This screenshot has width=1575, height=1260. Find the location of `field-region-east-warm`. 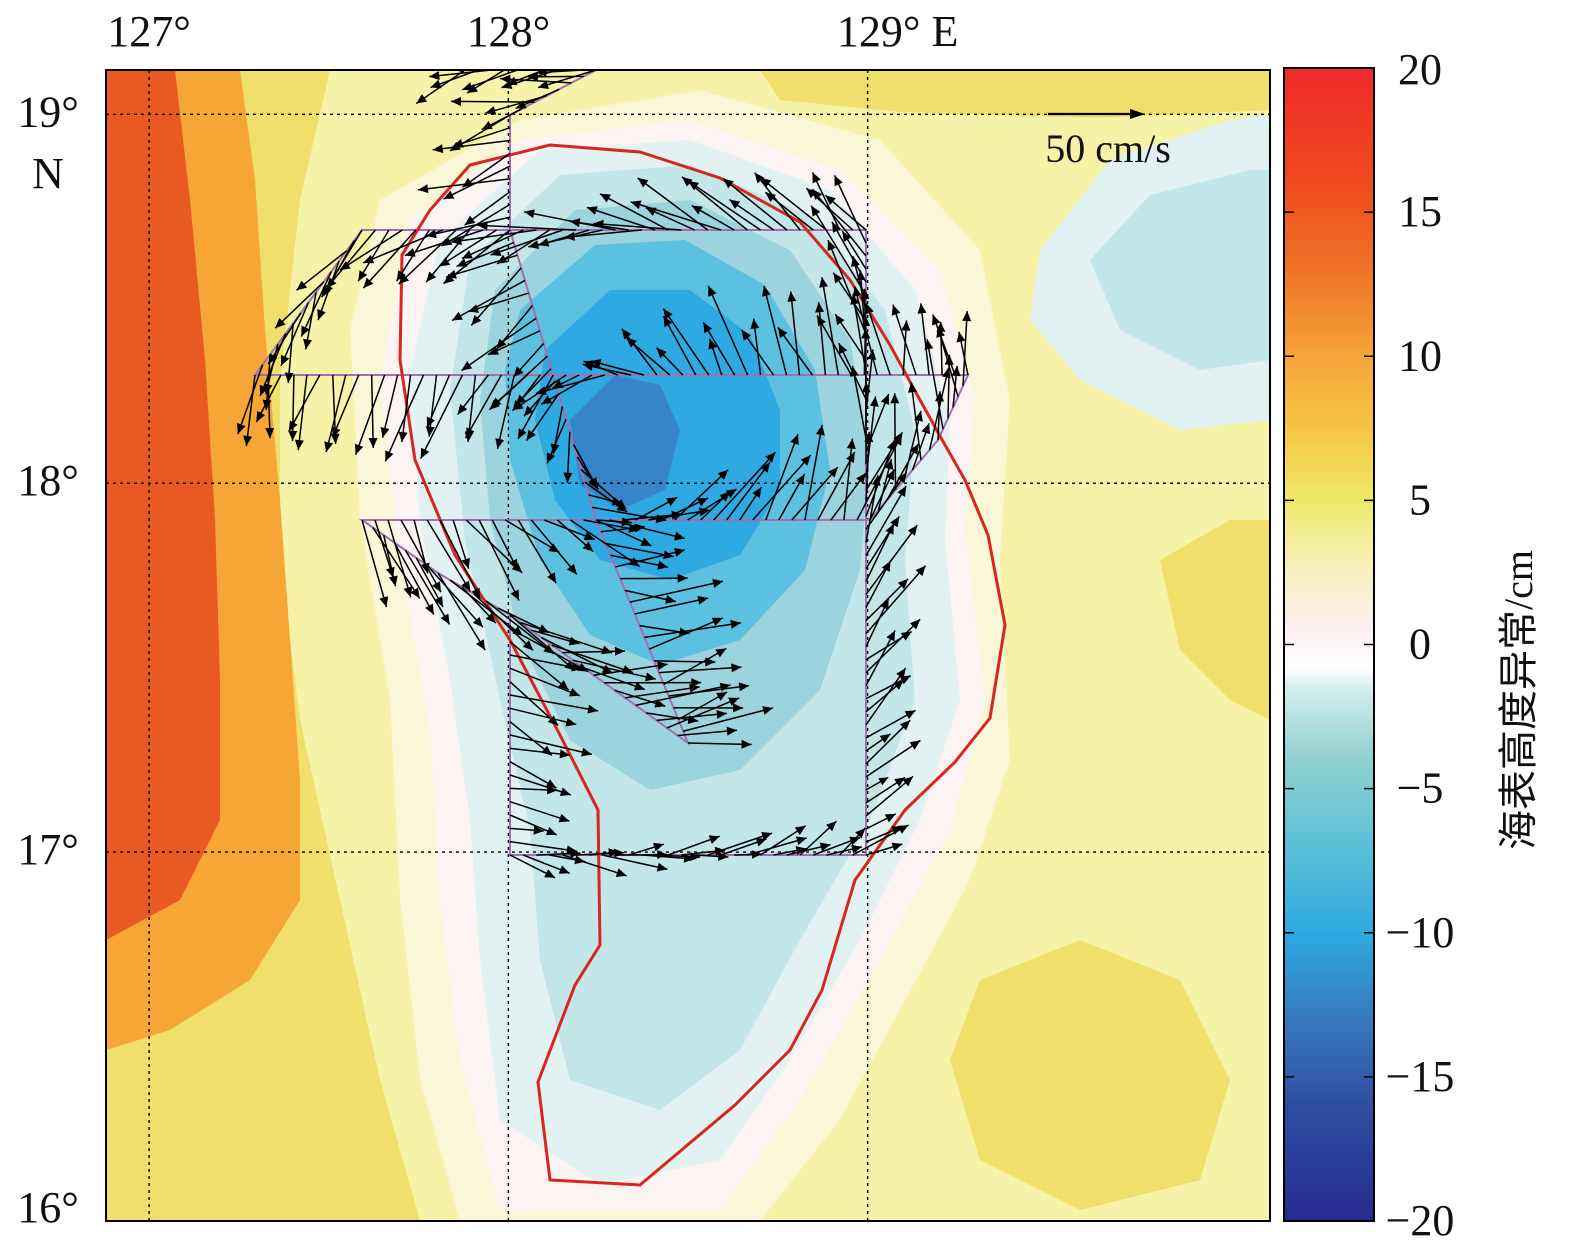

field-region-east-warm is located at coordinates (1090, 1075).